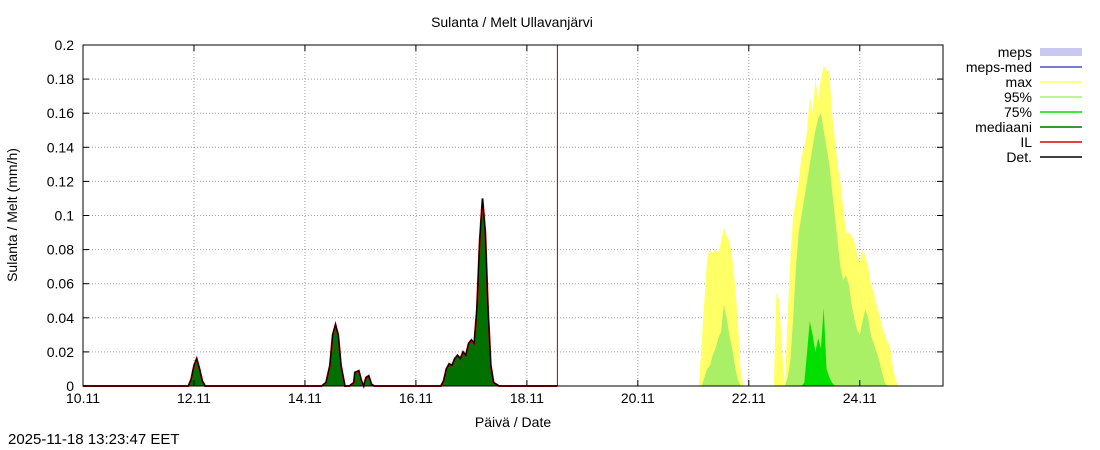 Image resolution: width=1100 pixels, height=450 pixels. What do you see at coordinates (512, 22) in the screenshot?
I see `chart-title: Sulanta / Melt Ullavanjärvi` at bounding box center [512, 22].